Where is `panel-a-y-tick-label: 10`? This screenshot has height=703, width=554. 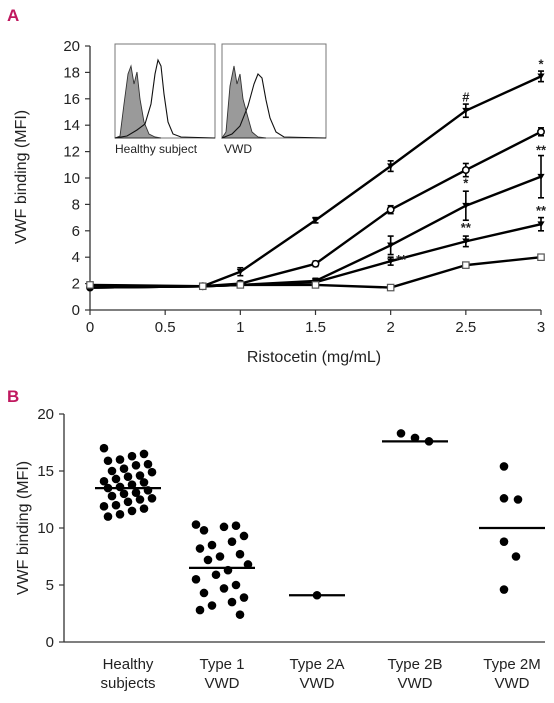 panel-a-y-tick-label: 10 is located at coordinates (71, 178).